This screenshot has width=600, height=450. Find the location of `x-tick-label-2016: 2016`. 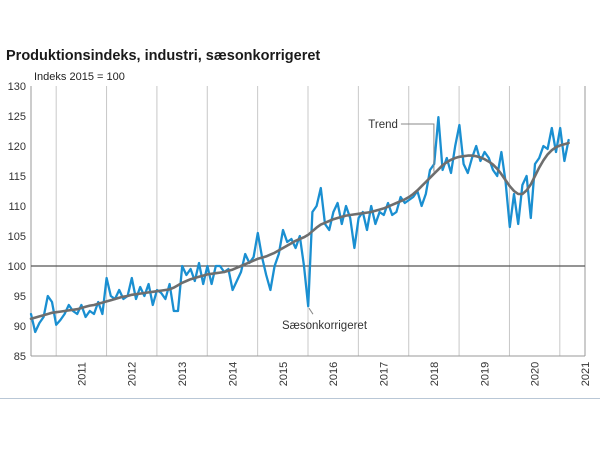

x-tick-label-2016: 2016 is located at coordinates (334, 374).